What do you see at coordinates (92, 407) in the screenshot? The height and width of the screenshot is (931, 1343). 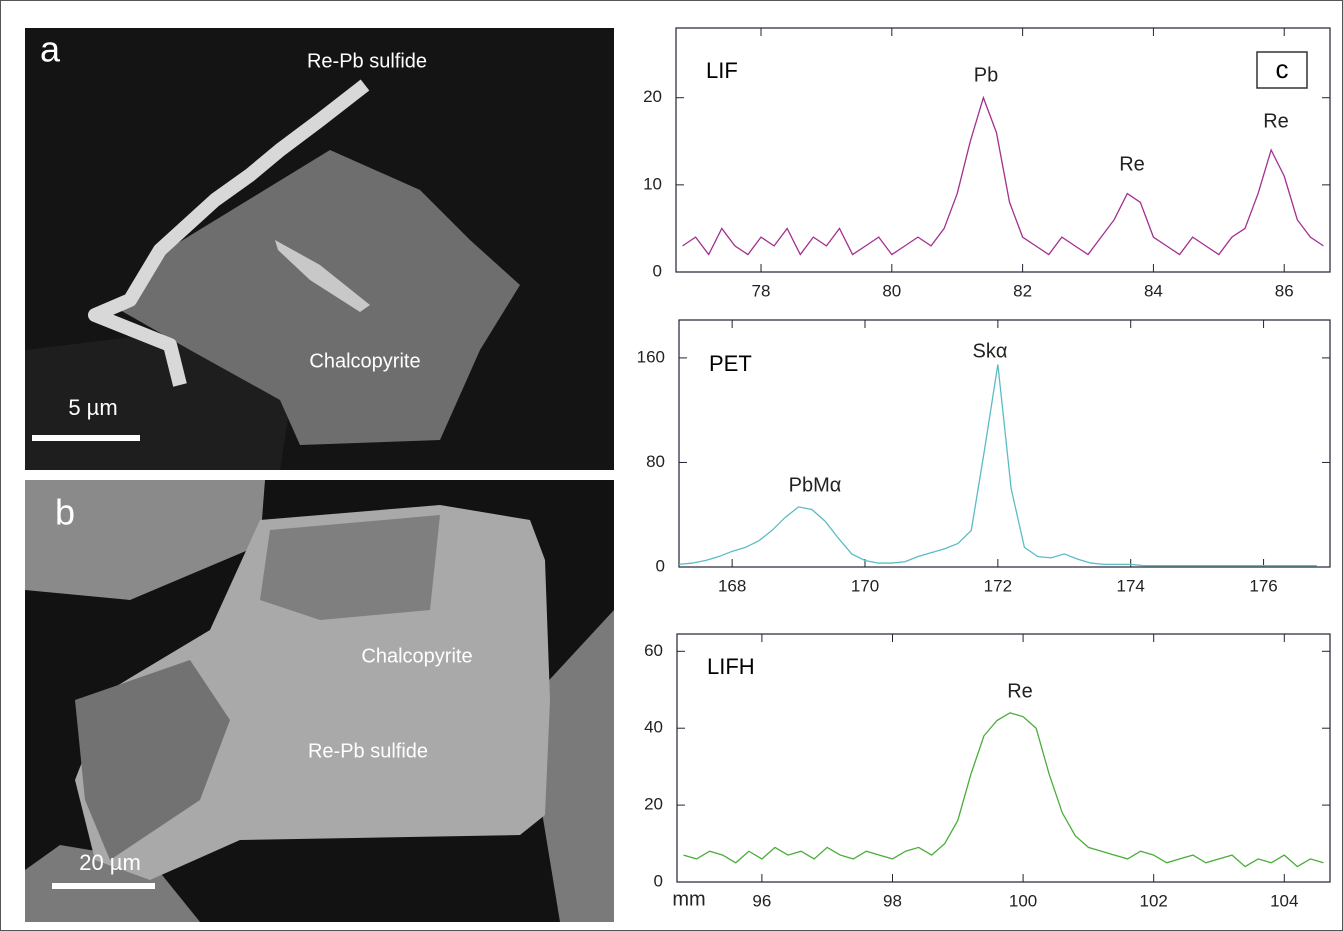 I see `scale-label: 5 µm` at bounding box center [92, 407].